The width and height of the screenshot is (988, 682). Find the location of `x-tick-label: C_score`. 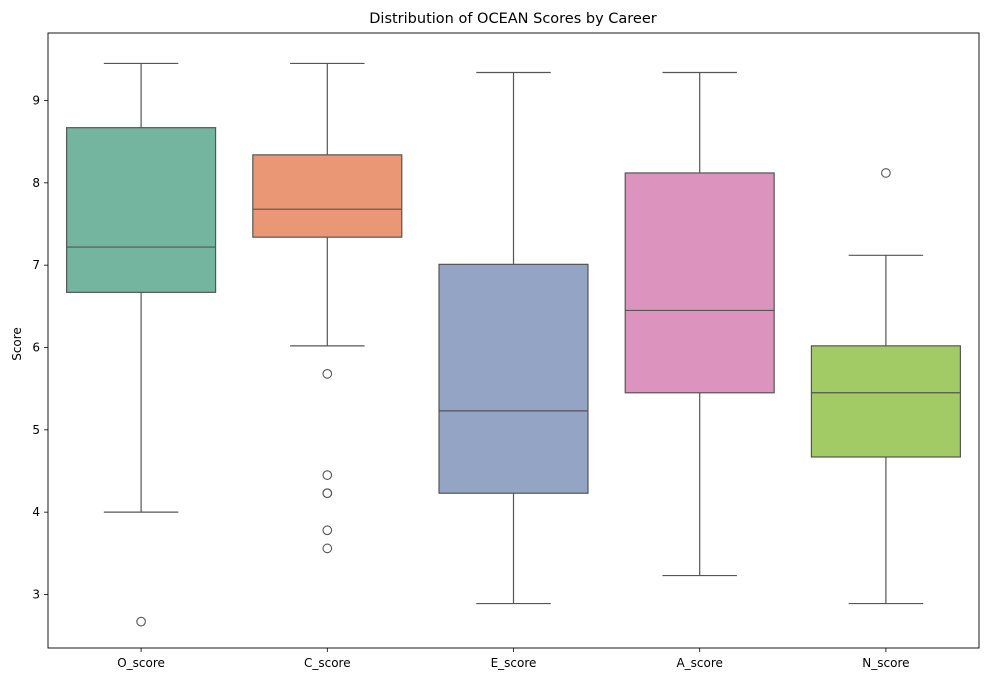

x-tick-label: C_score is located at coordinates (327, 663).